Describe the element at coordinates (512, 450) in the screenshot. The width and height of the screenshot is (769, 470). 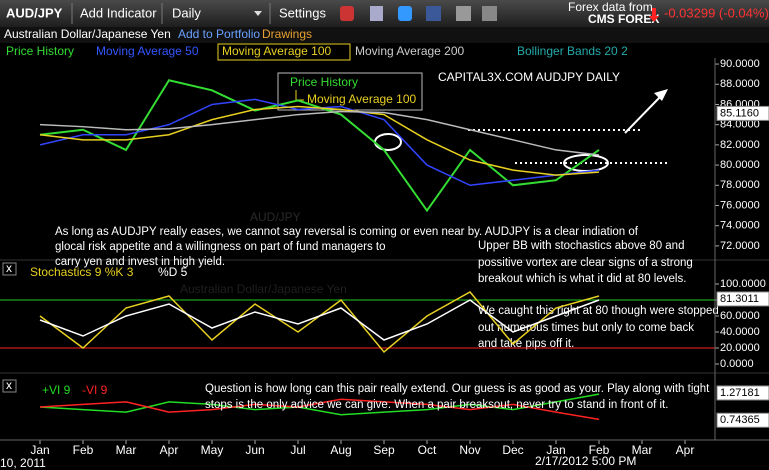
I see `x-tick-label: Dec` at that location.